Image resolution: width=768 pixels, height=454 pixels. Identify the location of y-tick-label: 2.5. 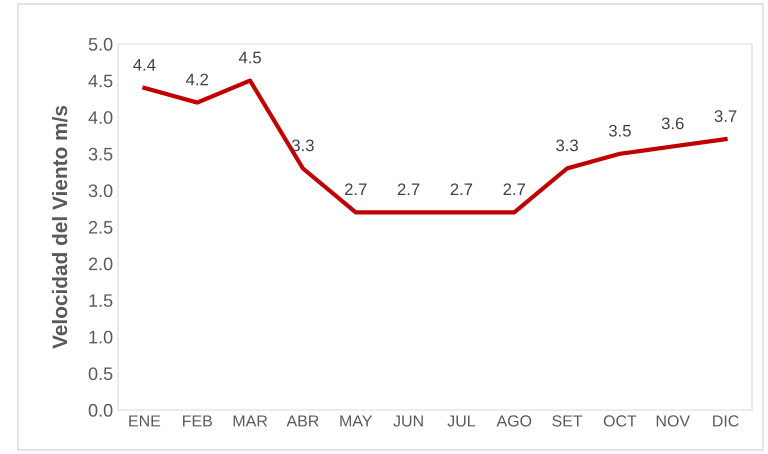
(100, 227).